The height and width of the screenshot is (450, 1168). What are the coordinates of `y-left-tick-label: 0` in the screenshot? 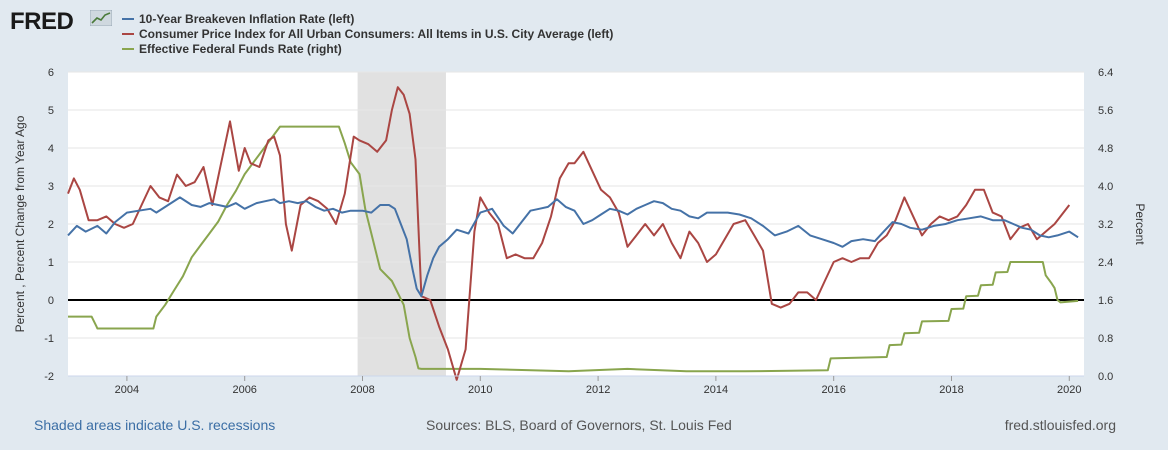 It's located at (51, 301).